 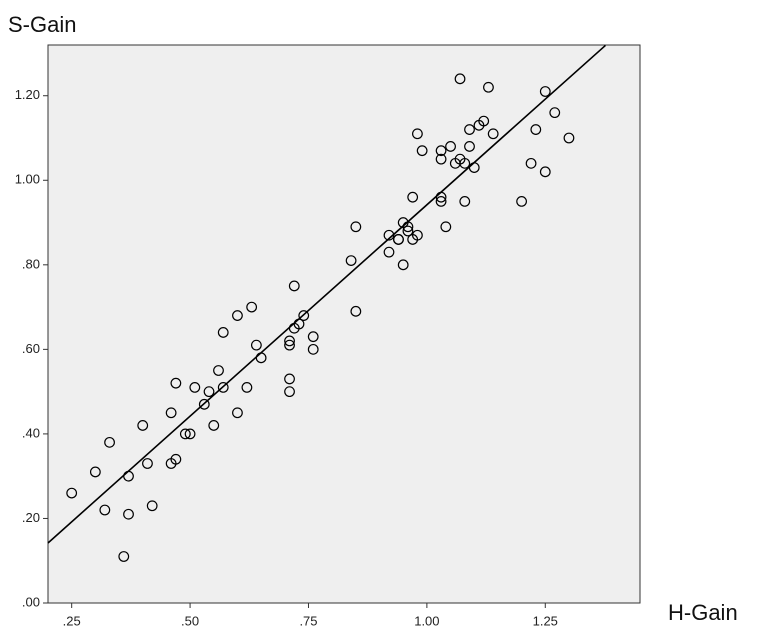 What do you see at coordinates (426, 620) in the screenshot?
I see `x-tick-label: 1.00` at bounding box center [426, 620].